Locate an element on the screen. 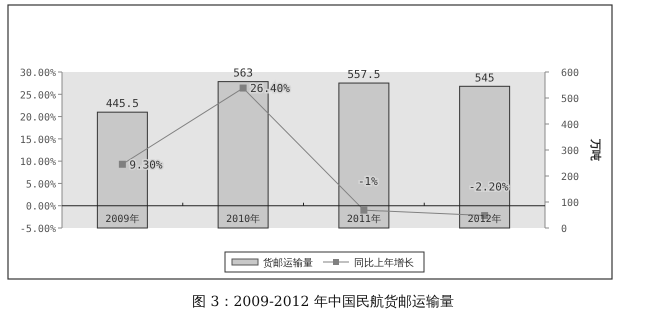 The image size is (647, 320). data-label: 557.5 is located at coordinates (363, 75).